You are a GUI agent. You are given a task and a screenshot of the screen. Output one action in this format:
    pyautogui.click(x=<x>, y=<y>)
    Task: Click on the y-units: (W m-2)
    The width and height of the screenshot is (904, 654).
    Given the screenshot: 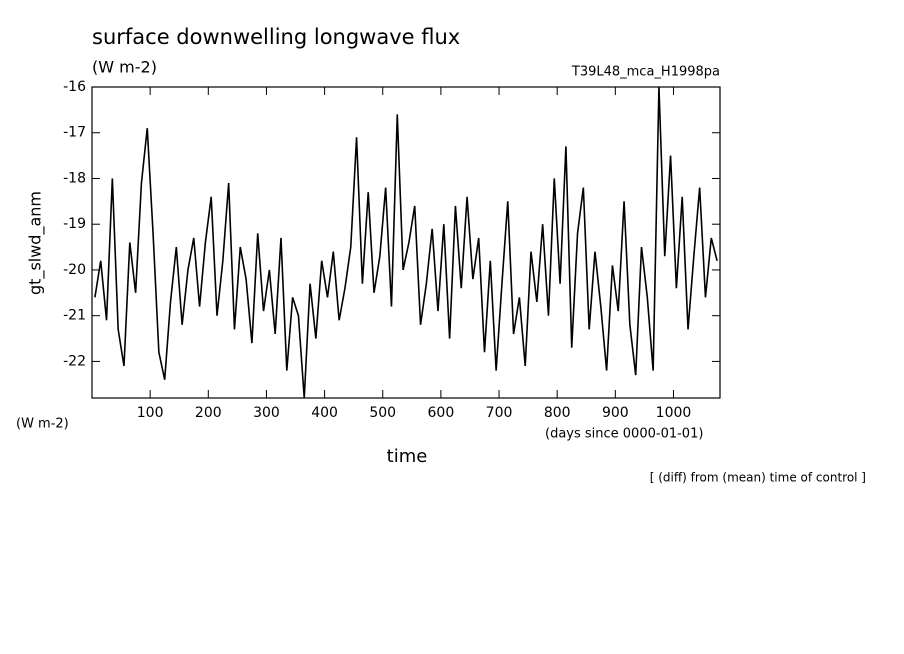 What is the action you would take?
    pyautogui.click(x=42, y=424)
    